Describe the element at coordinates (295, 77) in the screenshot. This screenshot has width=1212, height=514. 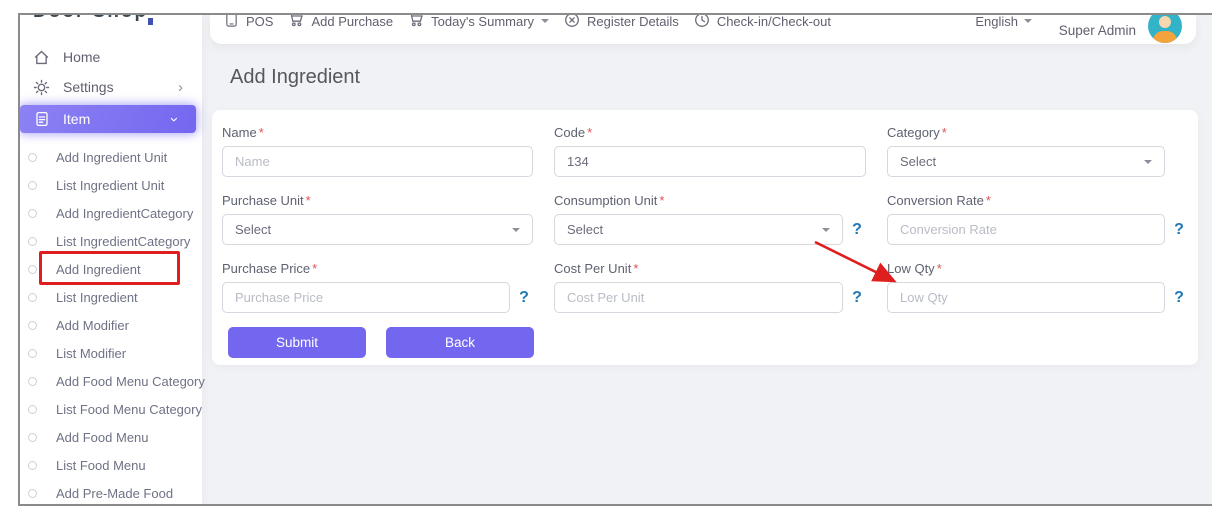
I see `page-title: Add Ingredient` at that location.